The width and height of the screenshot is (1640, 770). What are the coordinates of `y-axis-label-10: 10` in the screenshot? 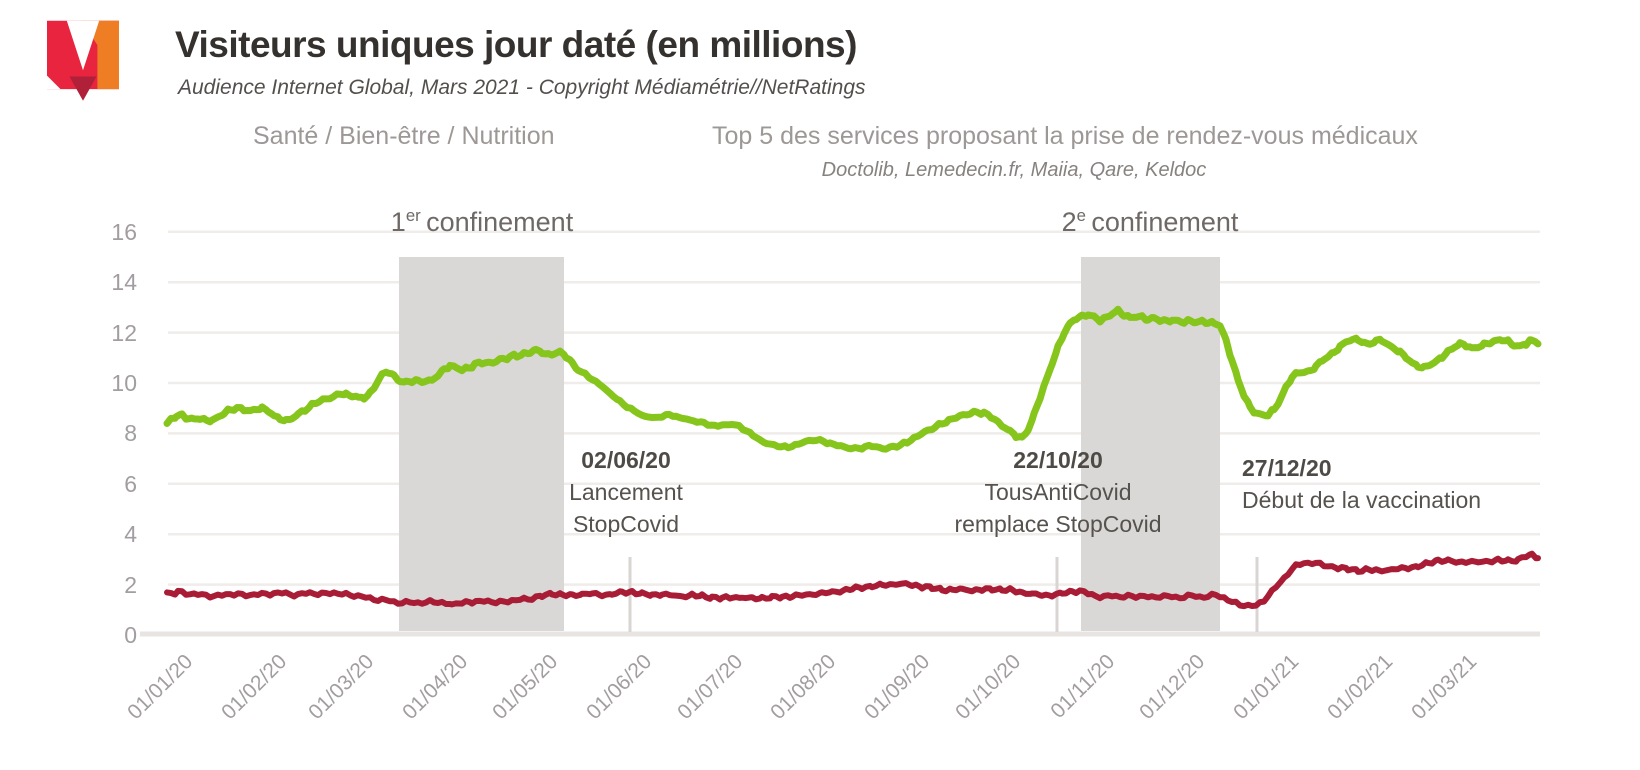 It's located at (124, 383).